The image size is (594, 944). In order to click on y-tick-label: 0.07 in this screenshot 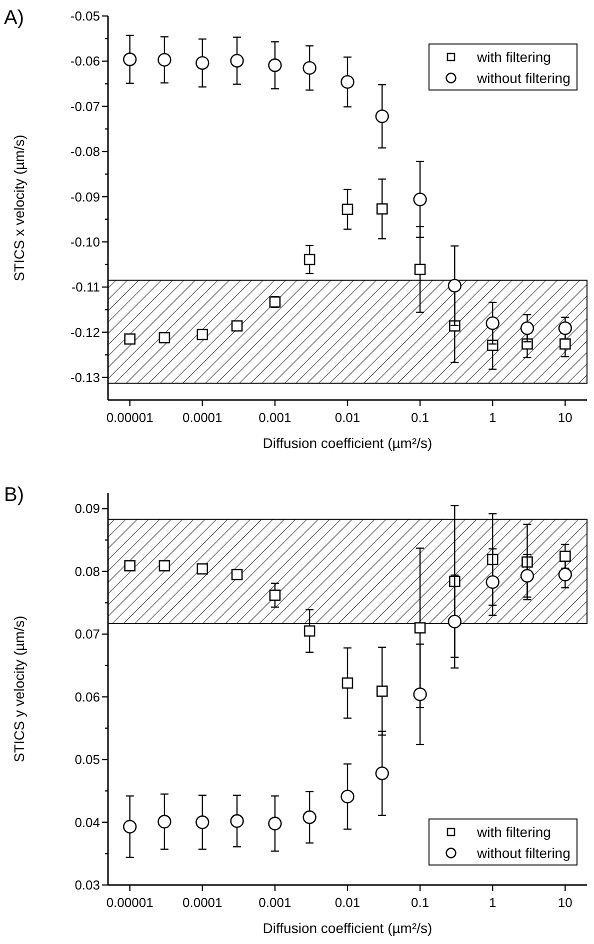, I will do `click(87, 634)`.